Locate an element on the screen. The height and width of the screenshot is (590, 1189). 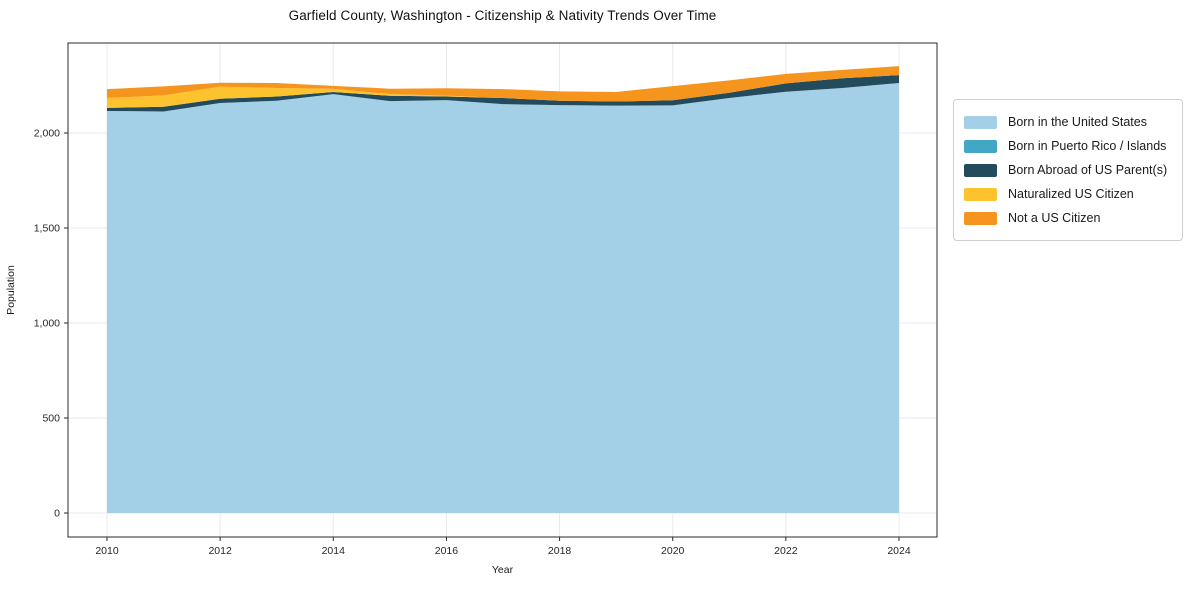
legend-swatch-born-us-icon is located at coordinates (980, 122).